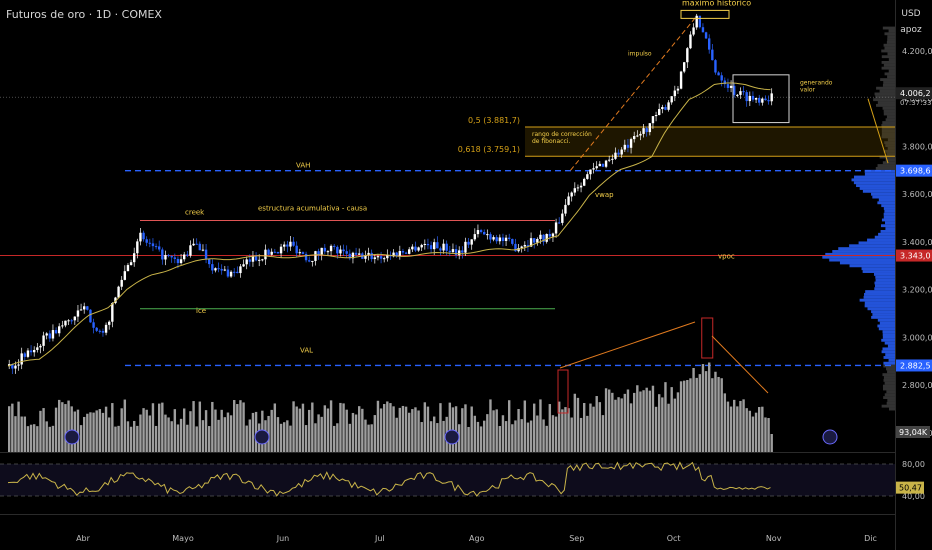  I want to click on currency-selector: USD apoz, so click(911, 22).